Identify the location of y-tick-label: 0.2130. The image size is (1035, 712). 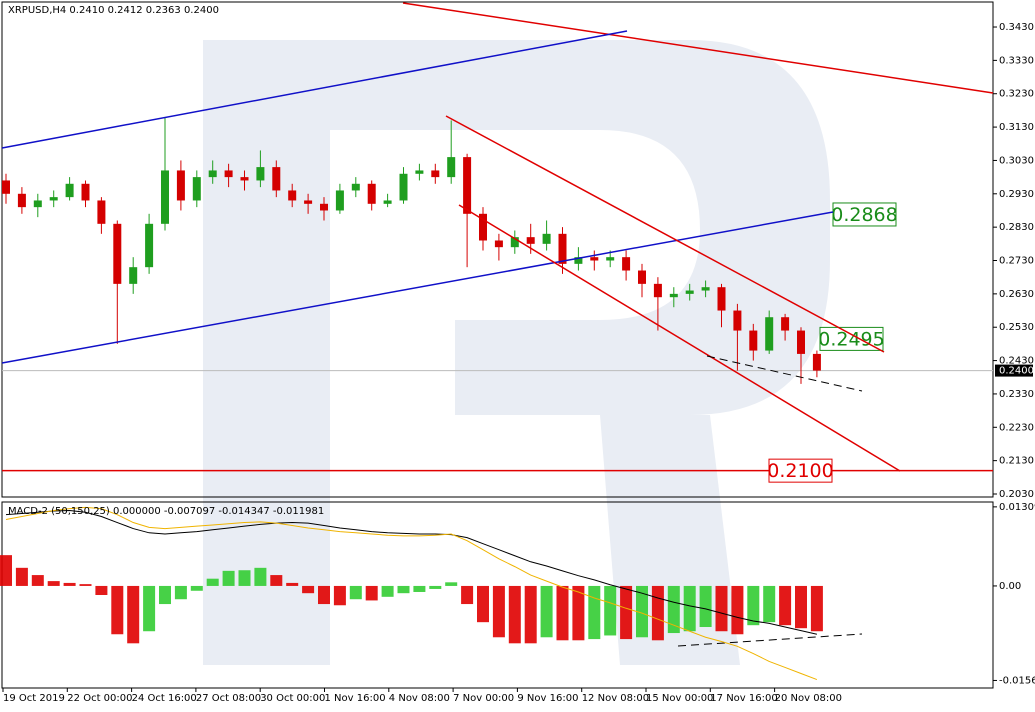
(1016, 461).